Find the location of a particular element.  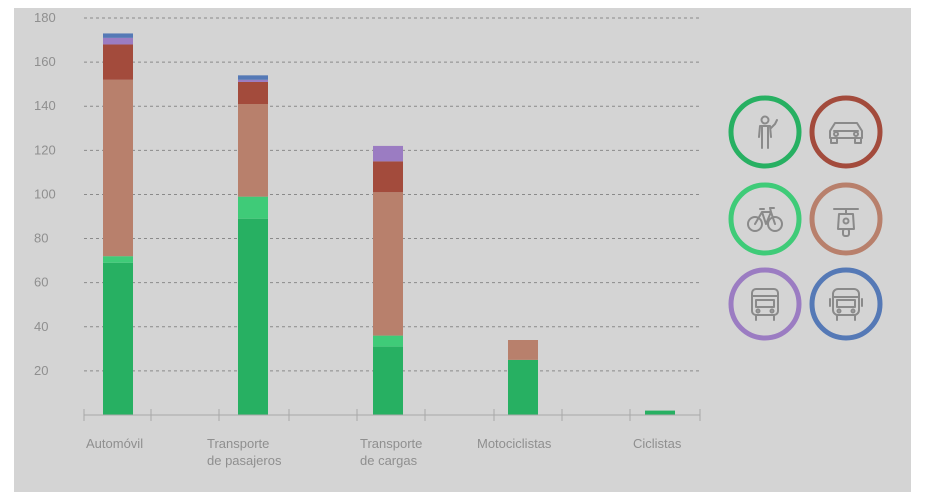

bicycle-icon is located at coordinates (765, 219).